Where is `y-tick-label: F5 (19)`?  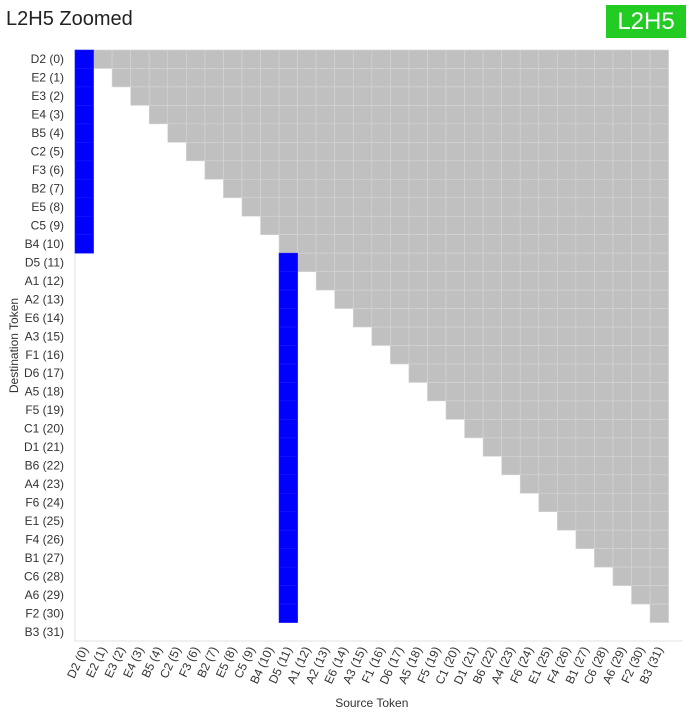 y-tick-label: F5 (19) is located at coordinates (44, 410).